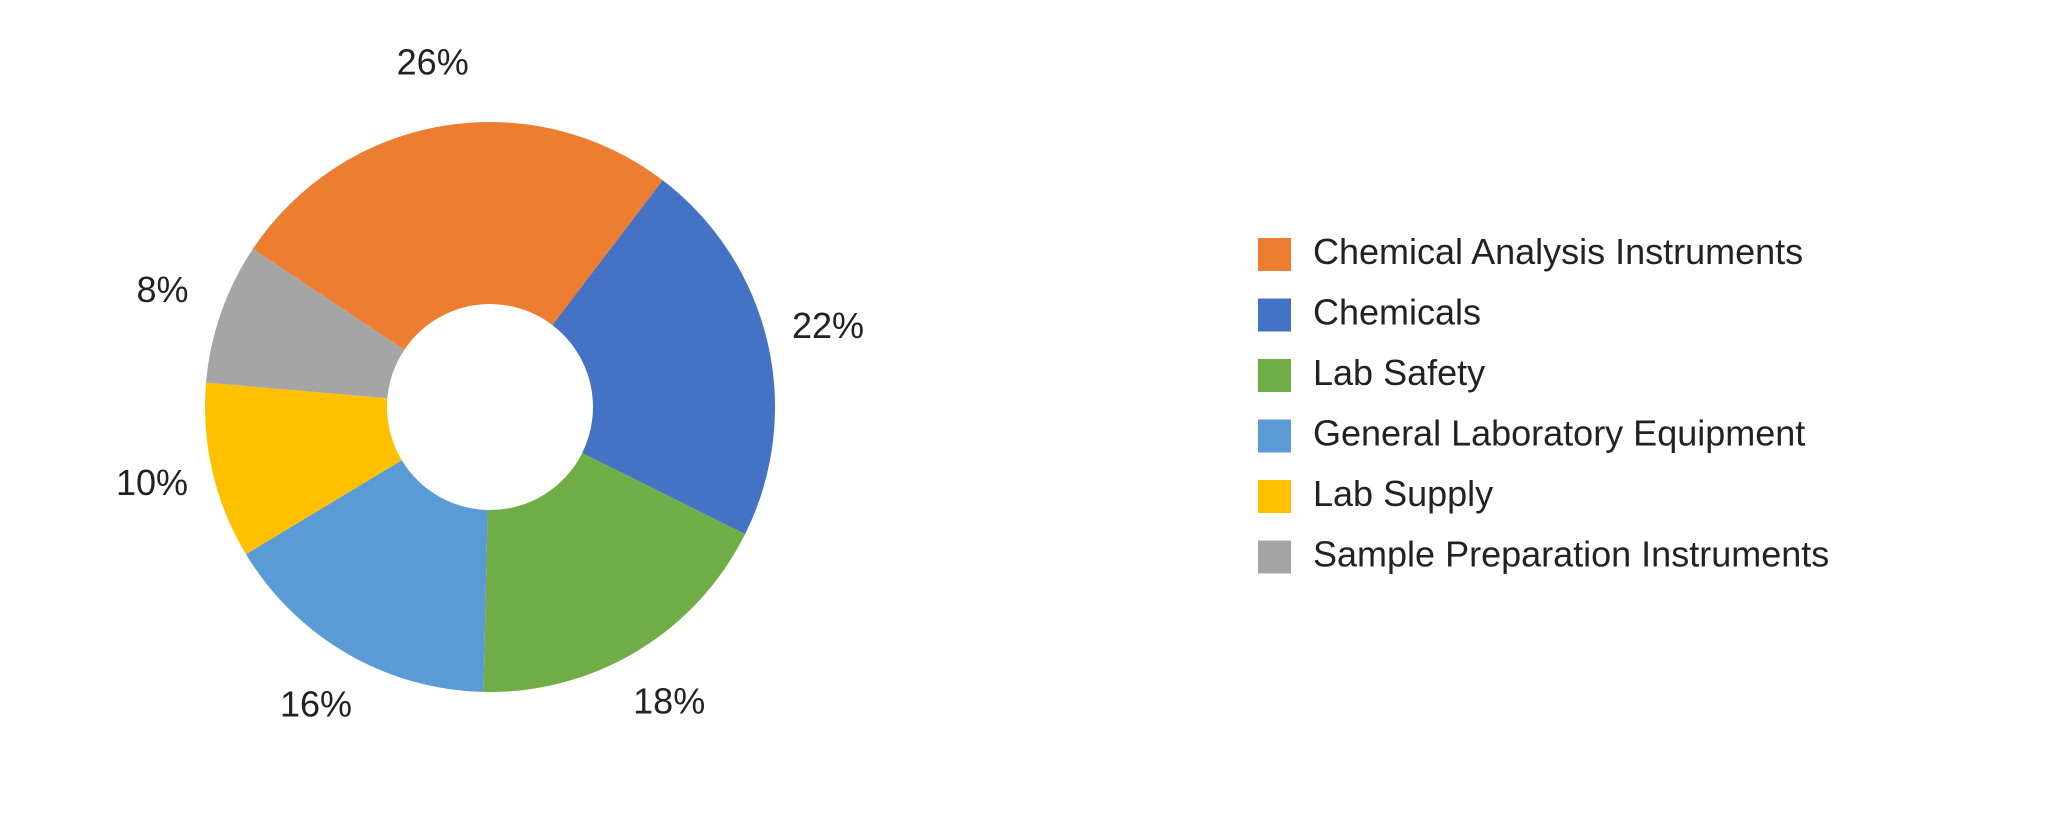 The width and height of the screenshot is (2048, 836). I want to click on legend-item-chemicals: Chemicals, so click(1369, 312).